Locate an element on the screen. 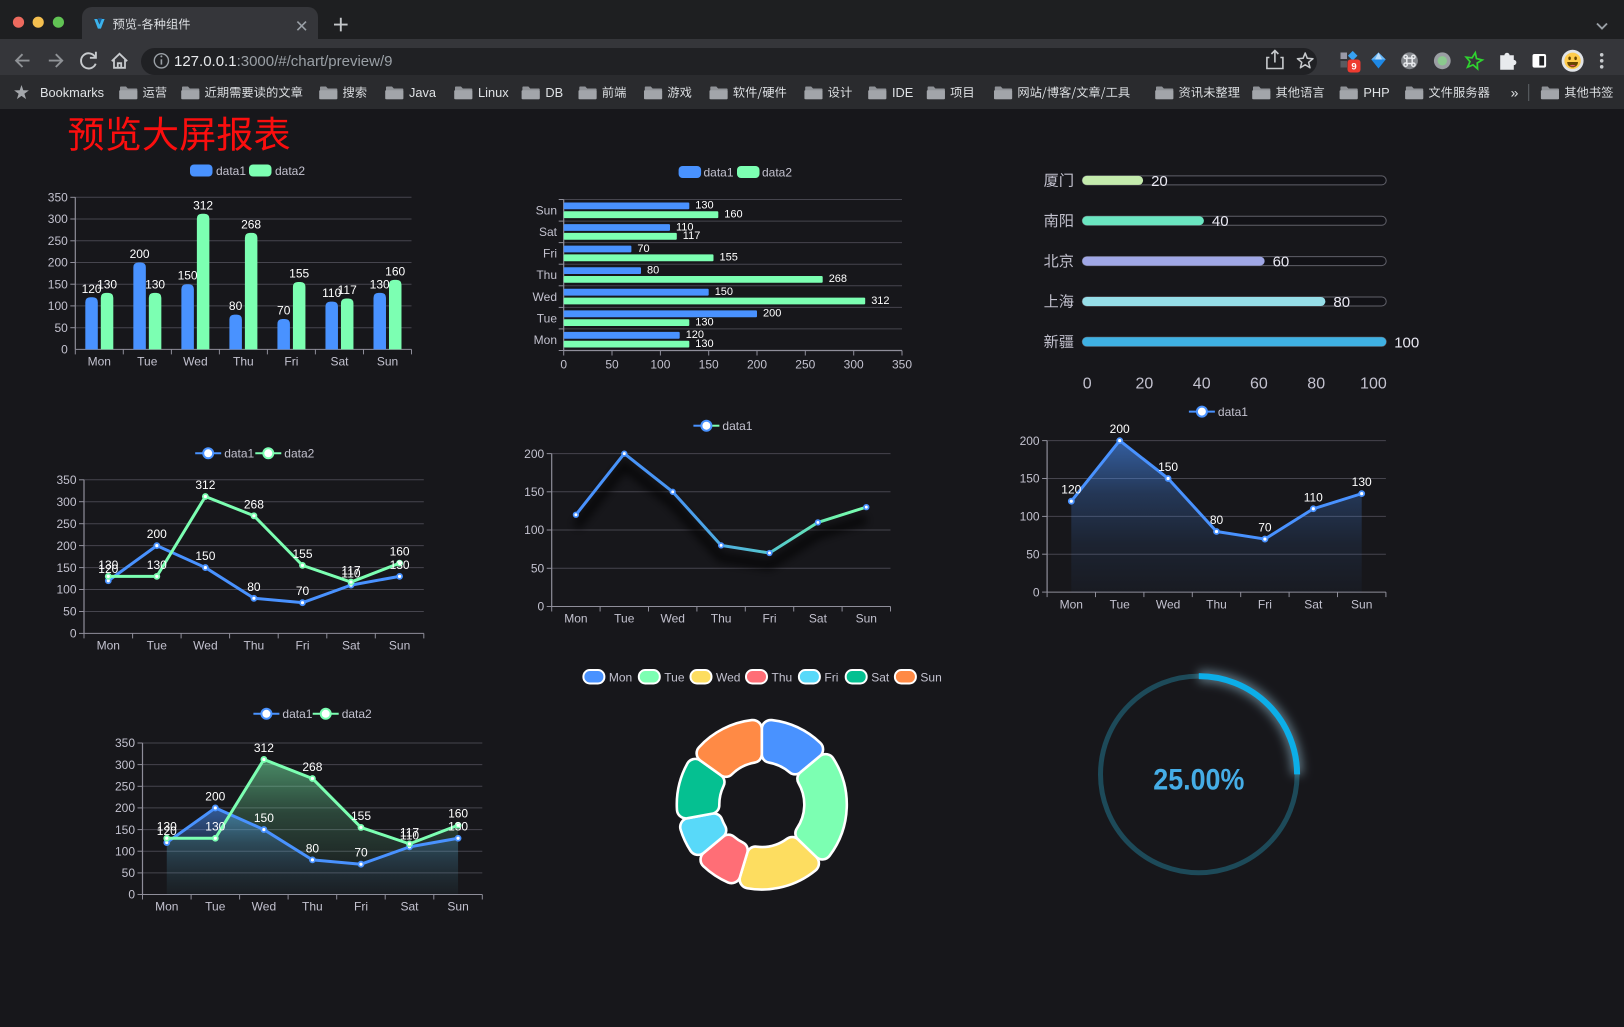 The height and width of the screenshot is (1027, 1624). svg-text: Java is located at coordinates (423, 92).